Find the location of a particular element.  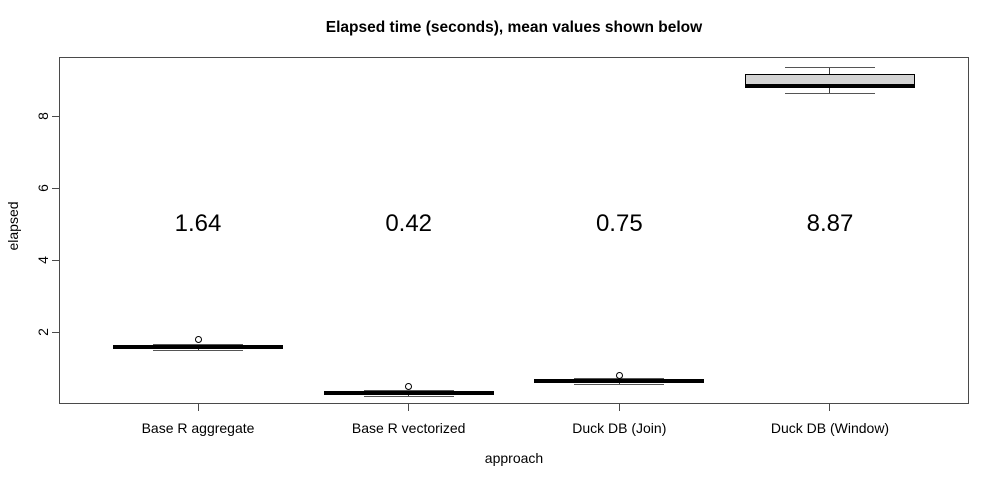

x-category-label: Base R vectorized is located at coordinates (408, 428).